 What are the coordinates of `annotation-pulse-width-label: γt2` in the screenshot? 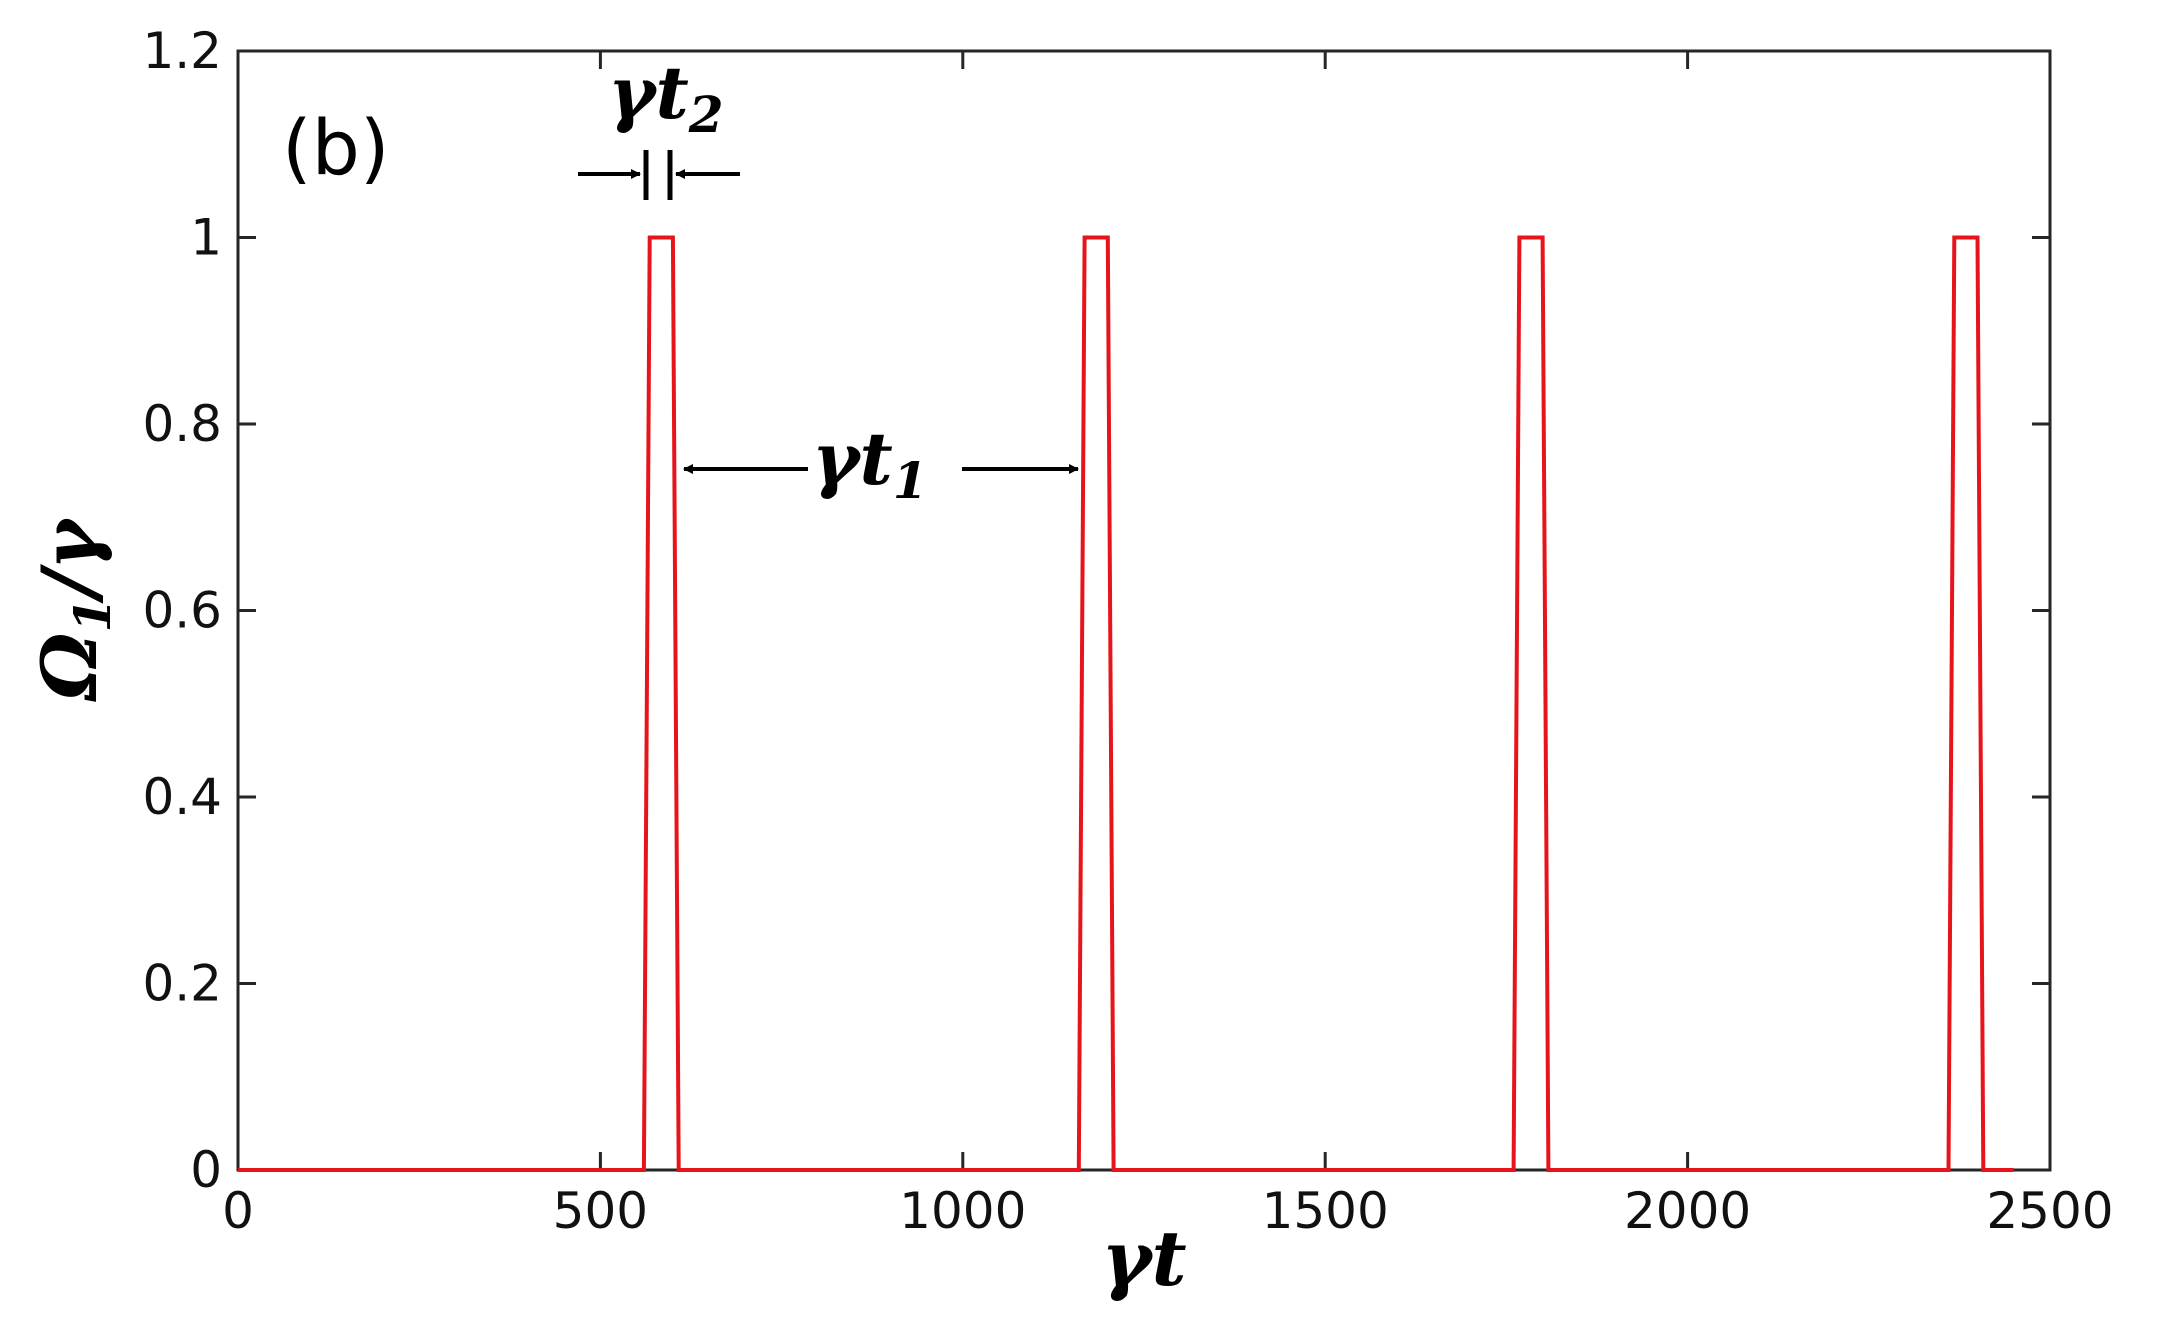 It's located at (666, 97).